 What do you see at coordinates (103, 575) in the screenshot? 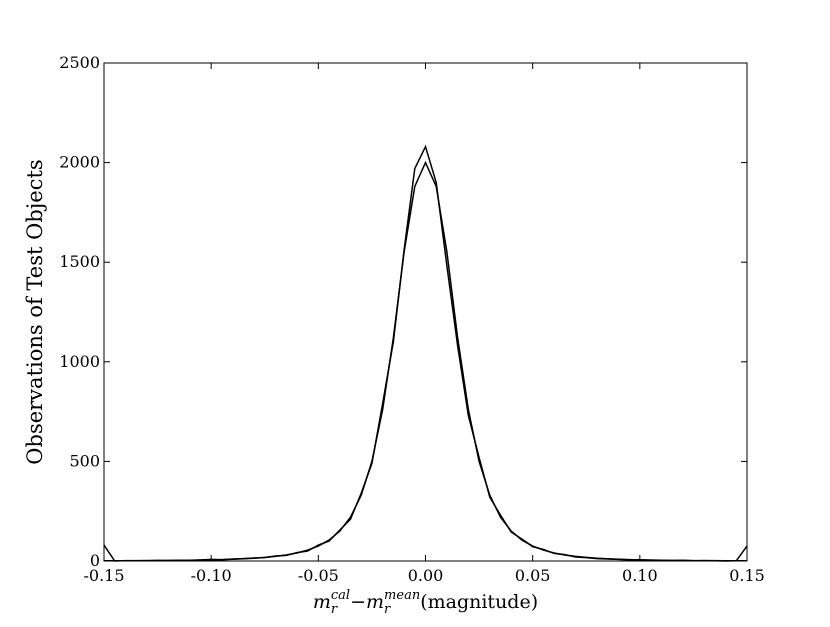
I see `x-tick-label: -0.15` at bounding box center [103, 575].